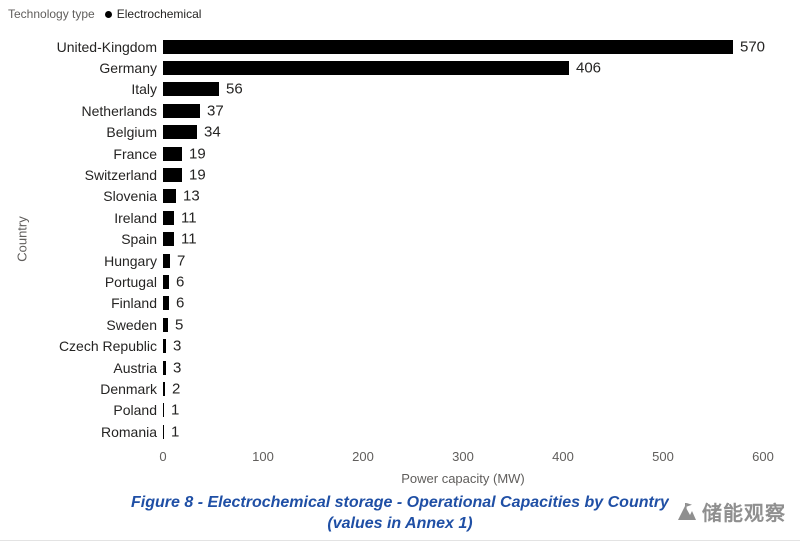  What do you see at coordinates (753, 47) in the screenshot?
I see `value-label: 570` at bounding box center [753, 47].